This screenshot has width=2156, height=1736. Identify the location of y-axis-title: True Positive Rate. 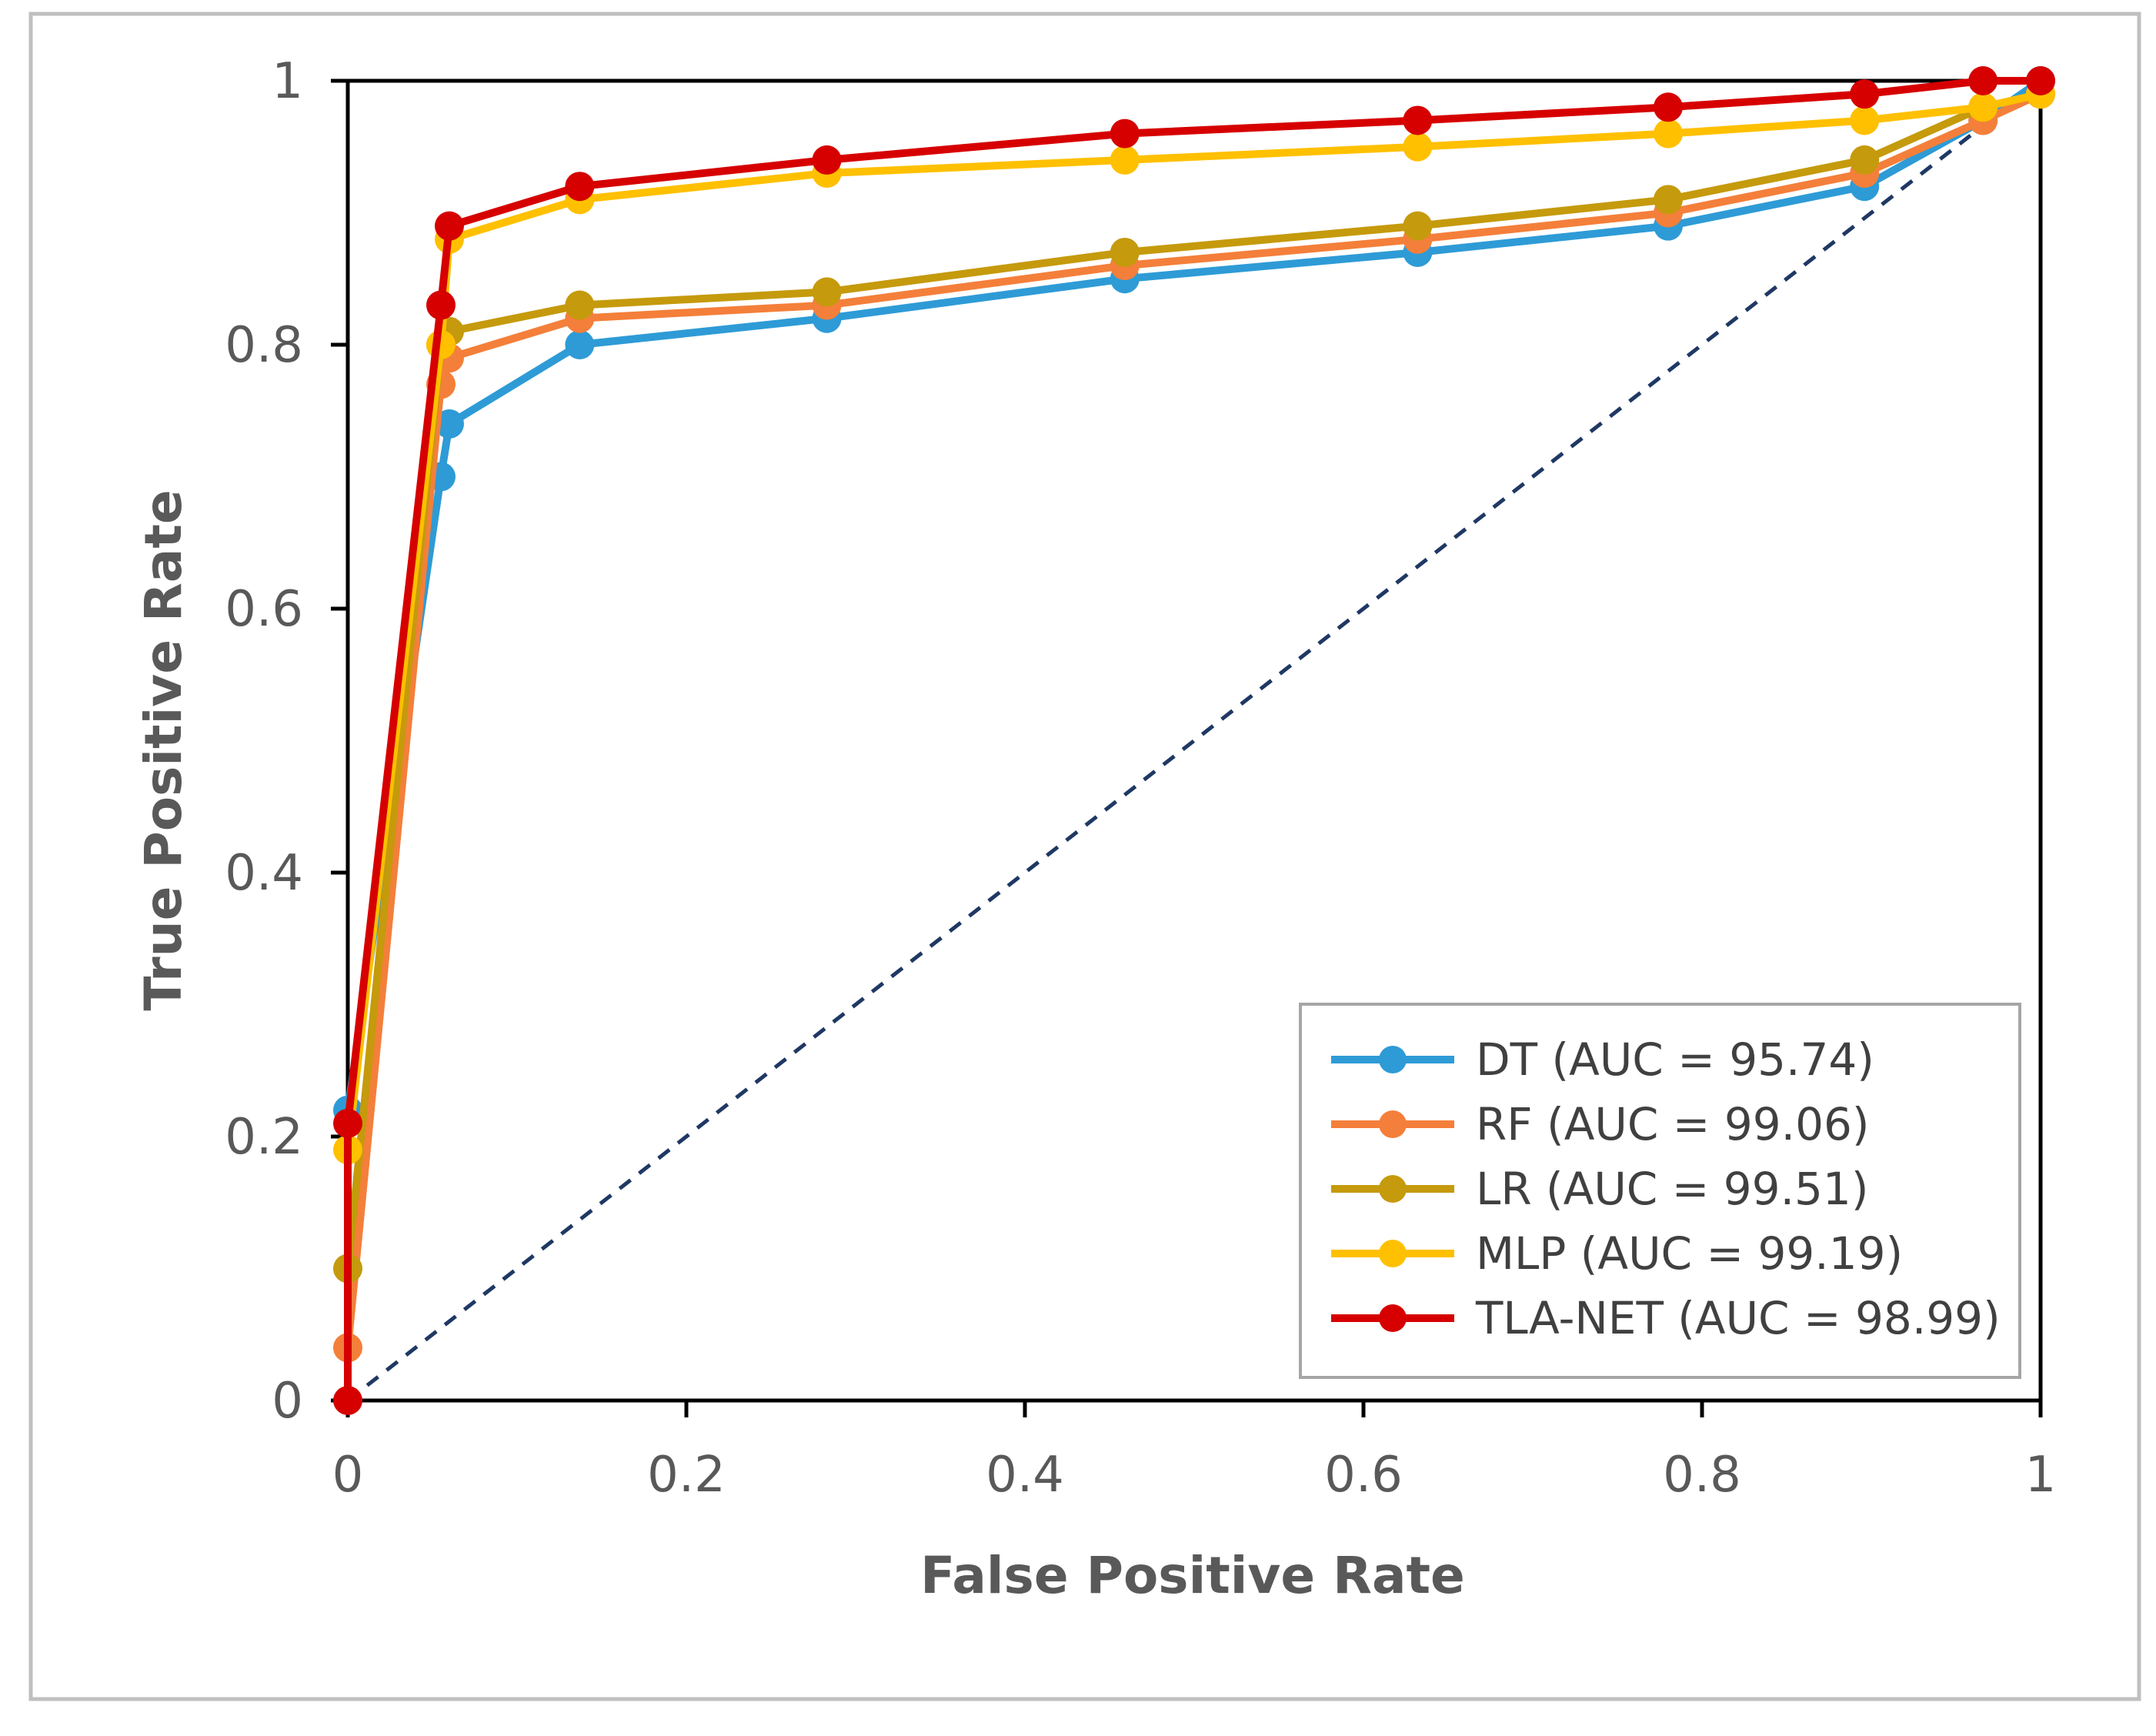
(163, 749).